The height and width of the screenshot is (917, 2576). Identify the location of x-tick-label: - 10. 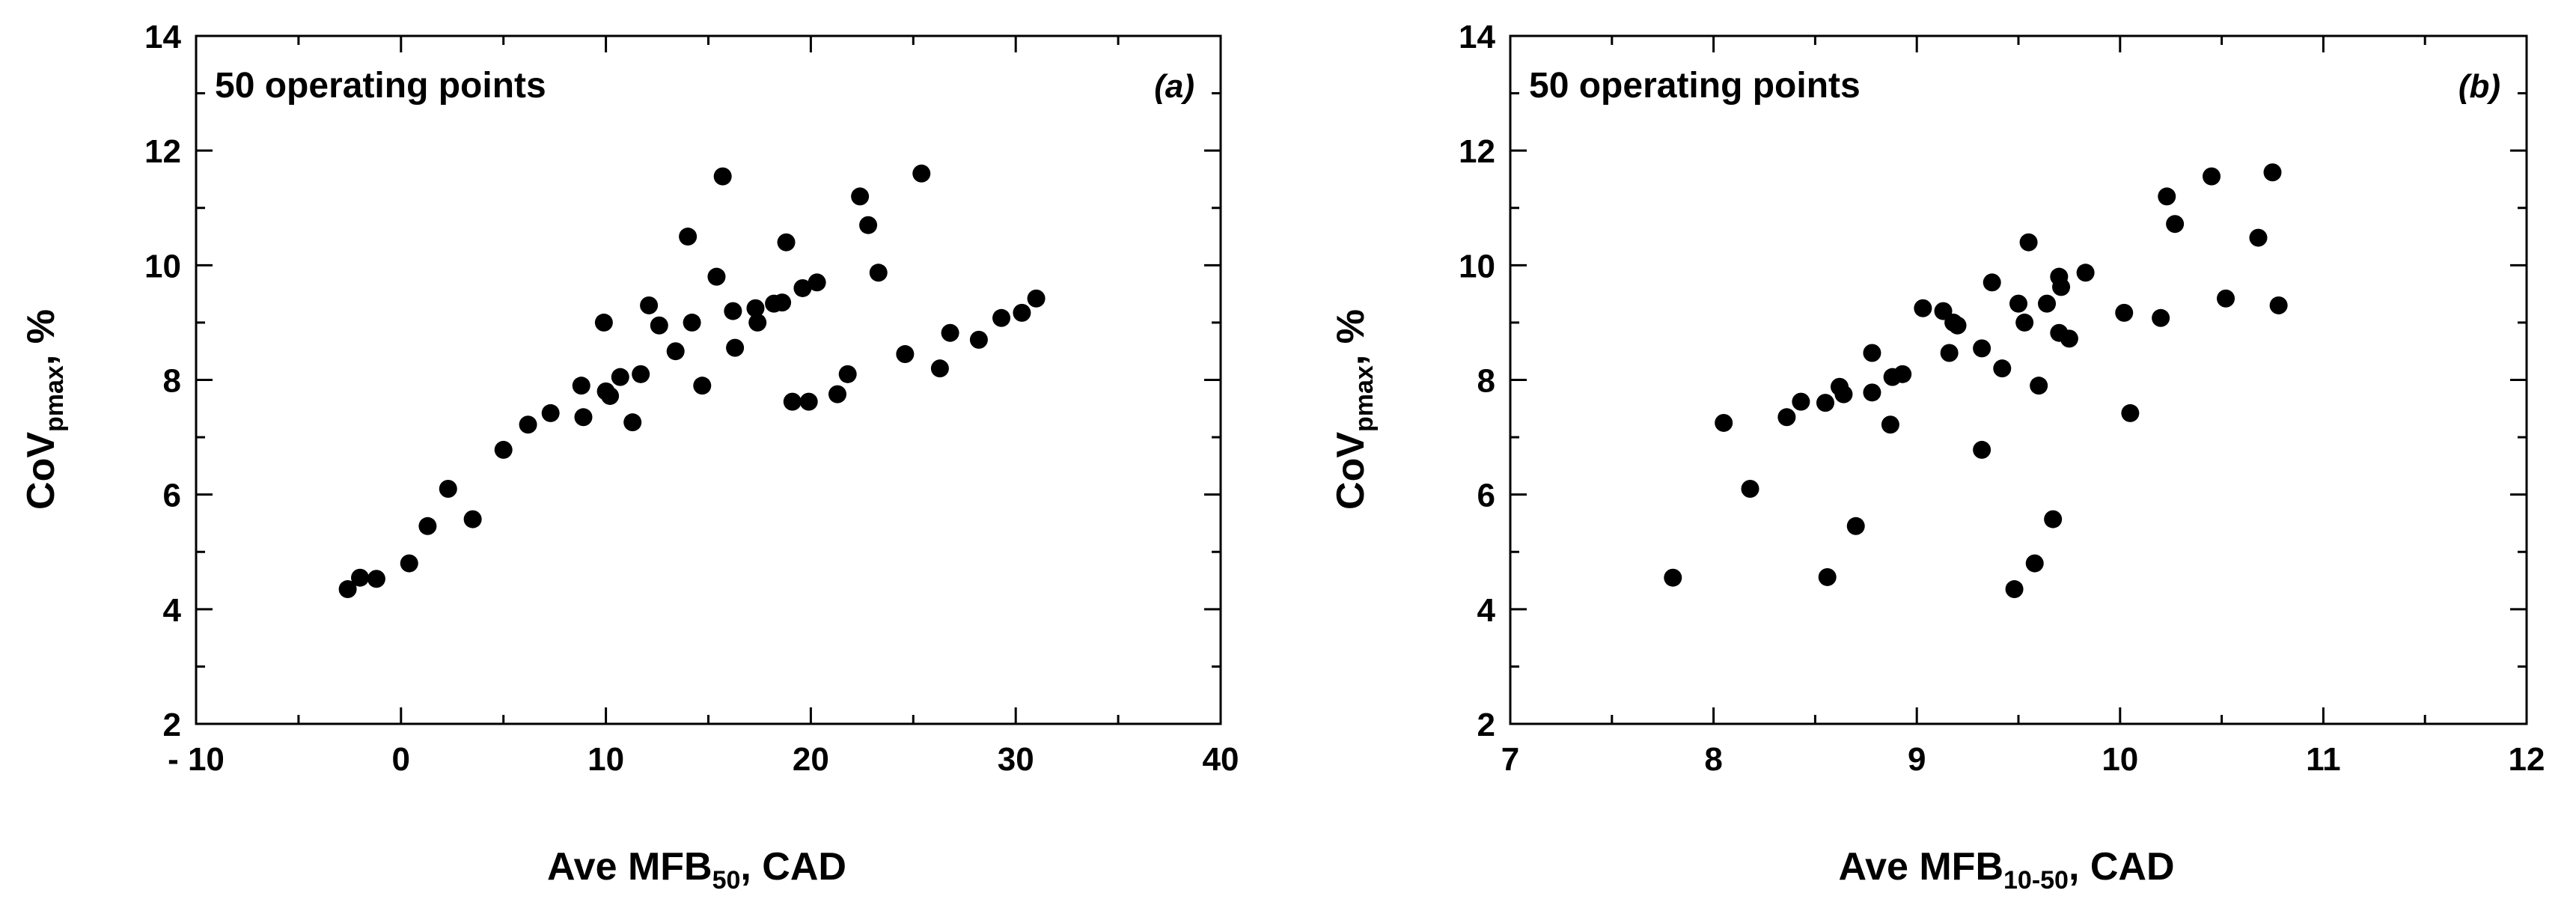
(196, 759).